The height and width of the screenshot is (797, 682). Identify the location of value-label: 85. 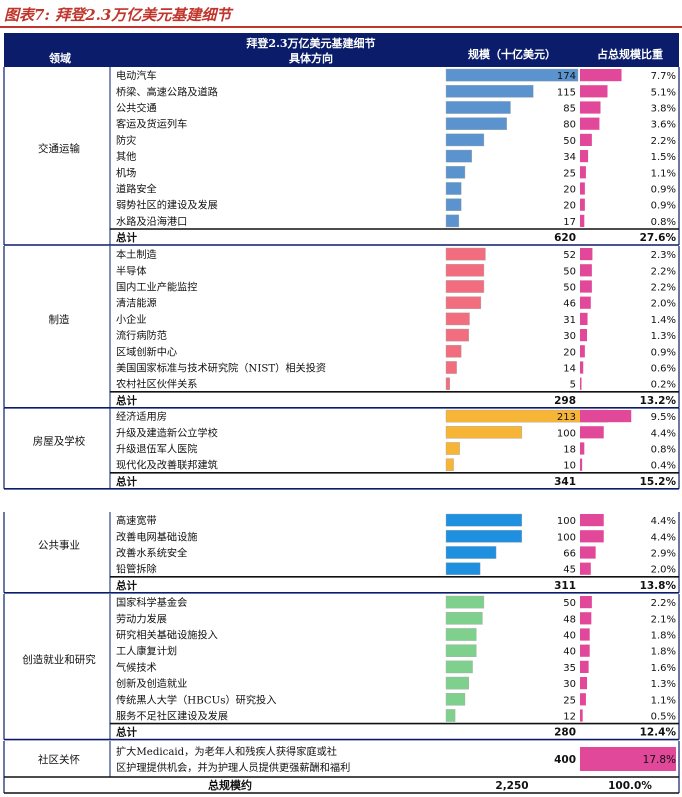
(569, 109).